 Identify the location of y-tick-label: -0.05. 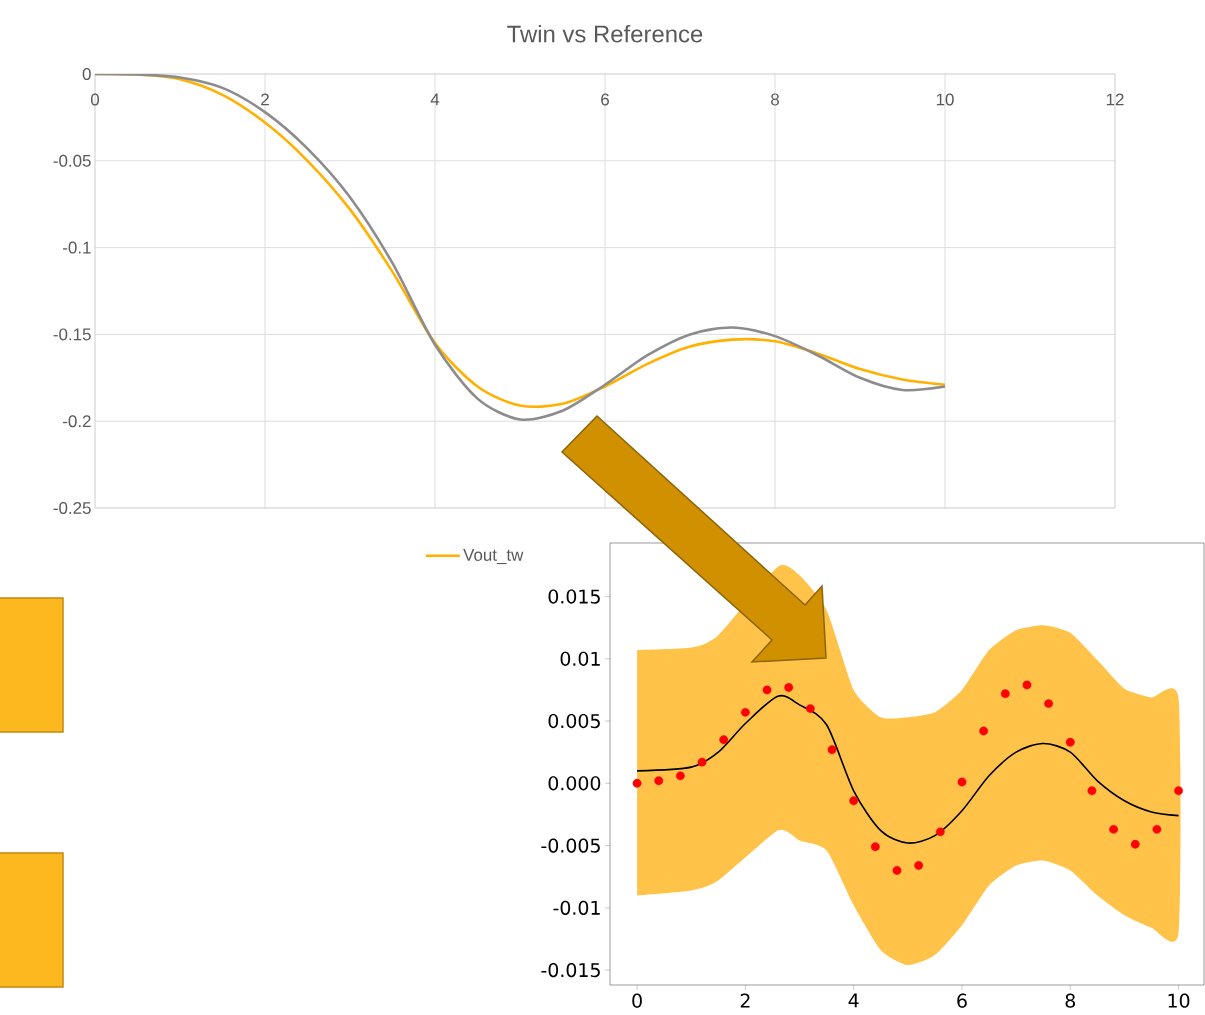
(72, 160).